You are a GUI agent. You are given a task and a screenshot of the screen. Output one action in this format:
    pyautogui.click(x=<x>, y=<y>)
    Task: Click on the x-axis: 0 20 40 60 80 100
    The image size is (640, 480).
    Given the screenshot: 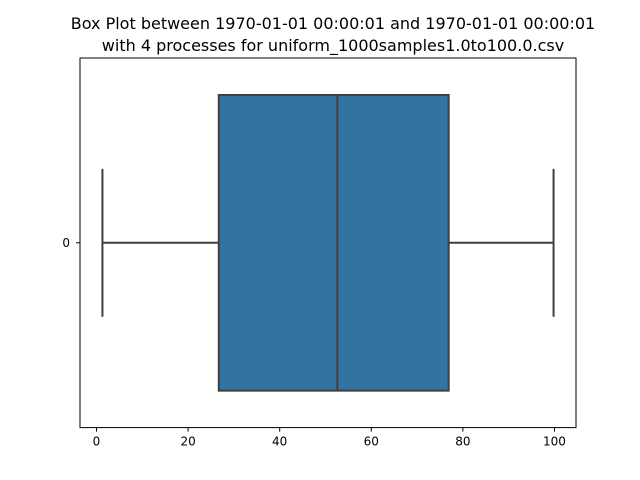 What is the action you would take?
    pyautogui.click(x=329, y=438)
    